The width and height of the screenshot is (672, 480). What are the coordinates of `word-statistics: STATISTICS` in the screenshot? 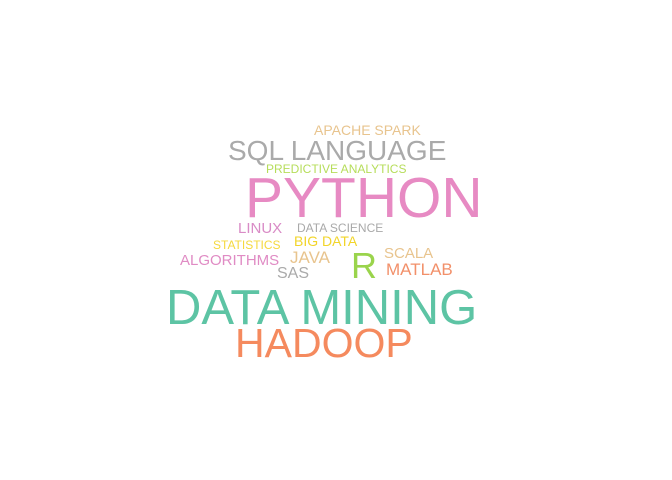 It's located at (247, 245).